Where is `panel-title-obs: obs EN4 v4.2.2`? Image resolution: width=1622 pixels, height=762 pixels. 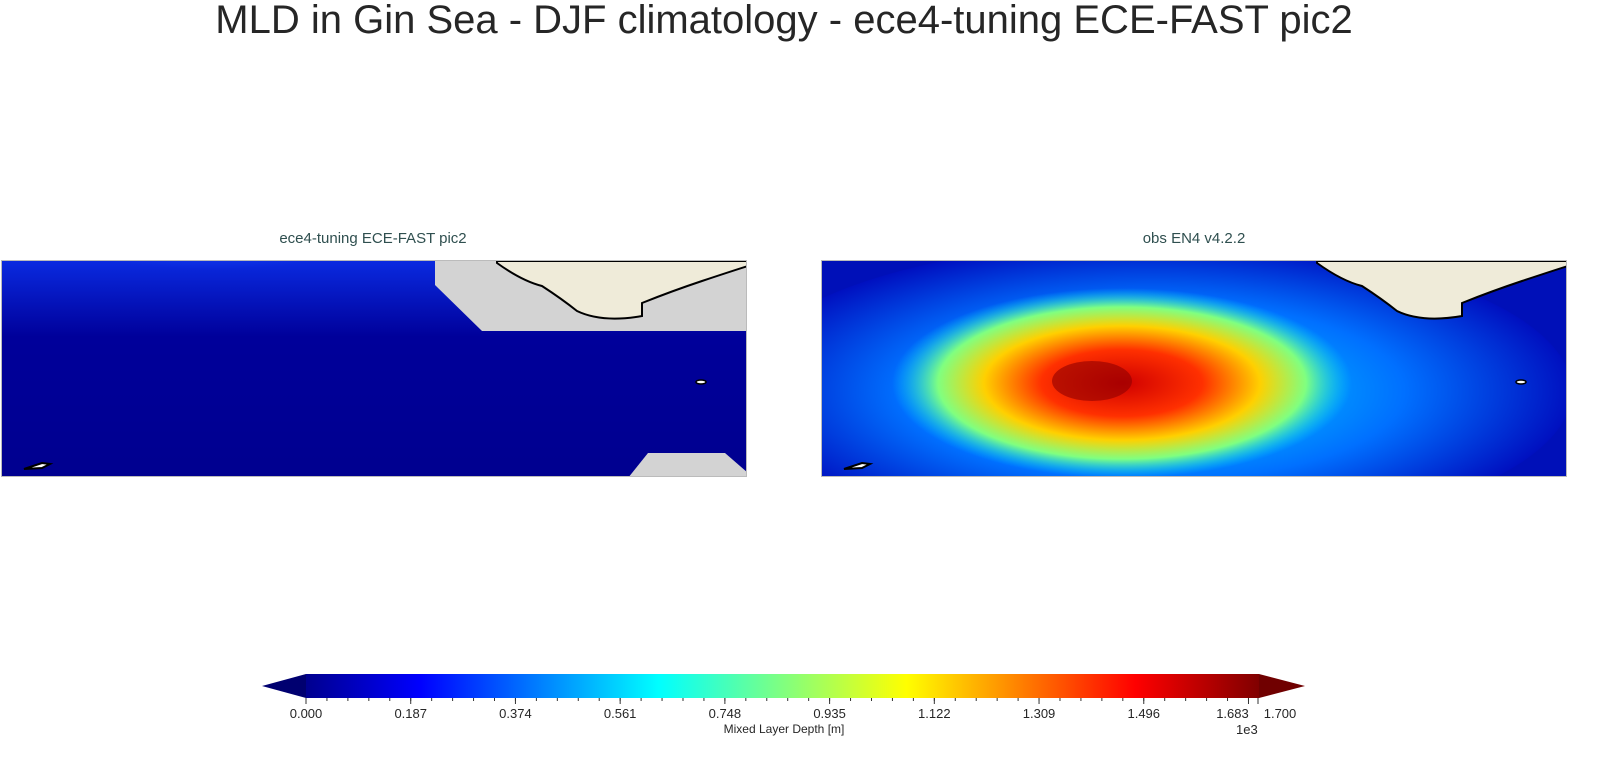
panel-title-obs: obs EN4 v4.2.2 is located at coordinates (1194, 238).